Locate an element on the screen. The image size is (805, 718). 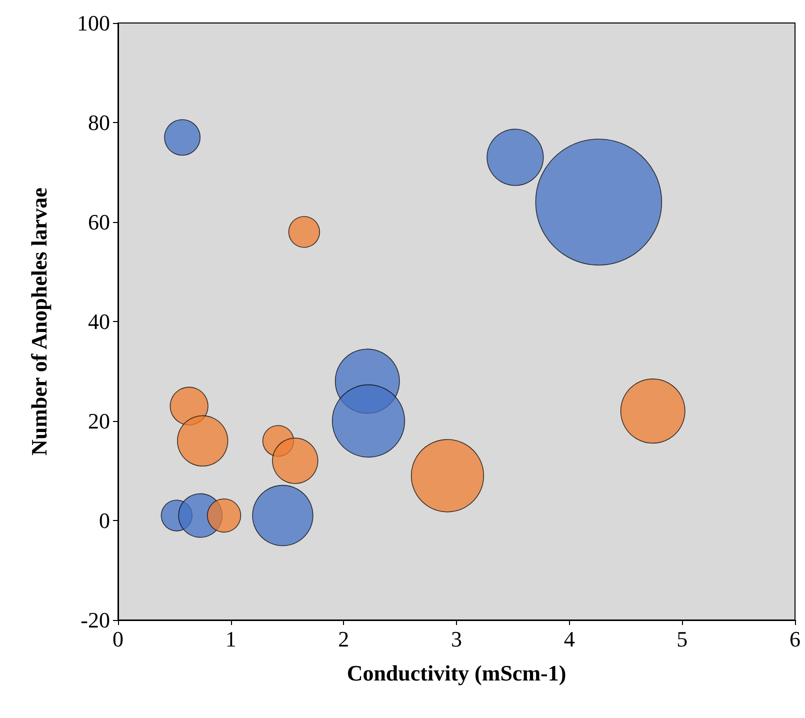
x-tick-label: 2 is located at coordinates (344, 639).